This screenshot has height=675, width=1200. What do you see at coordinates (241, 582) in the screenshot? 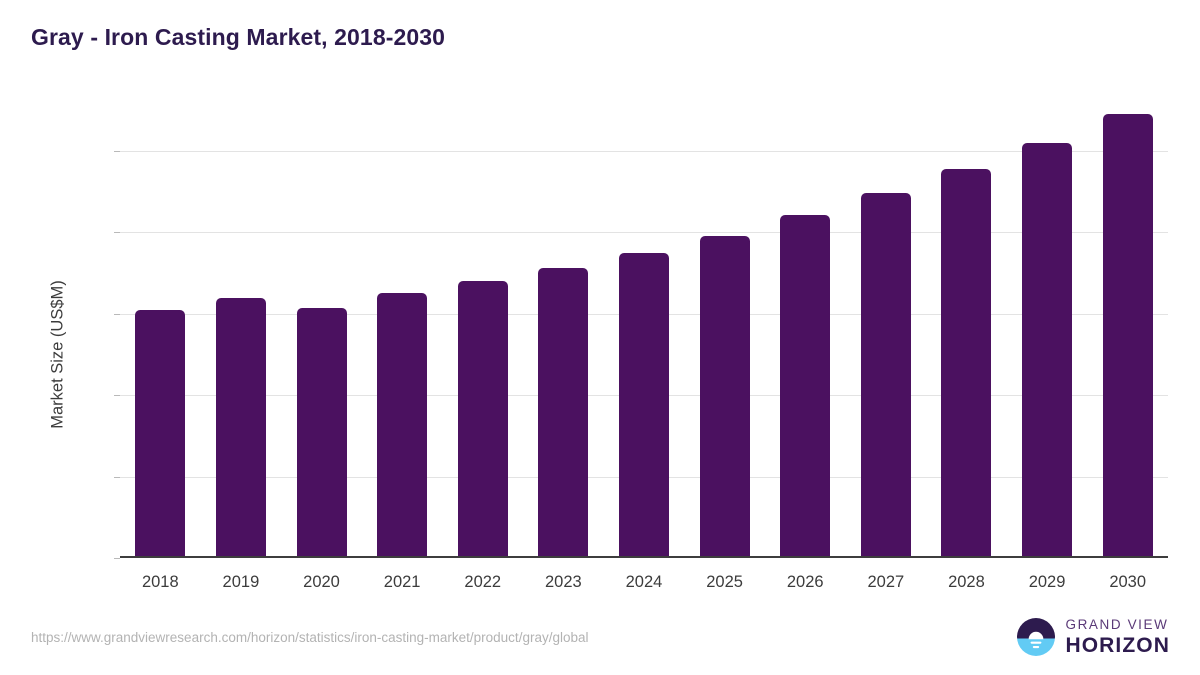
I see `x-tick-label: 2019` at bounding box center [241, 582].